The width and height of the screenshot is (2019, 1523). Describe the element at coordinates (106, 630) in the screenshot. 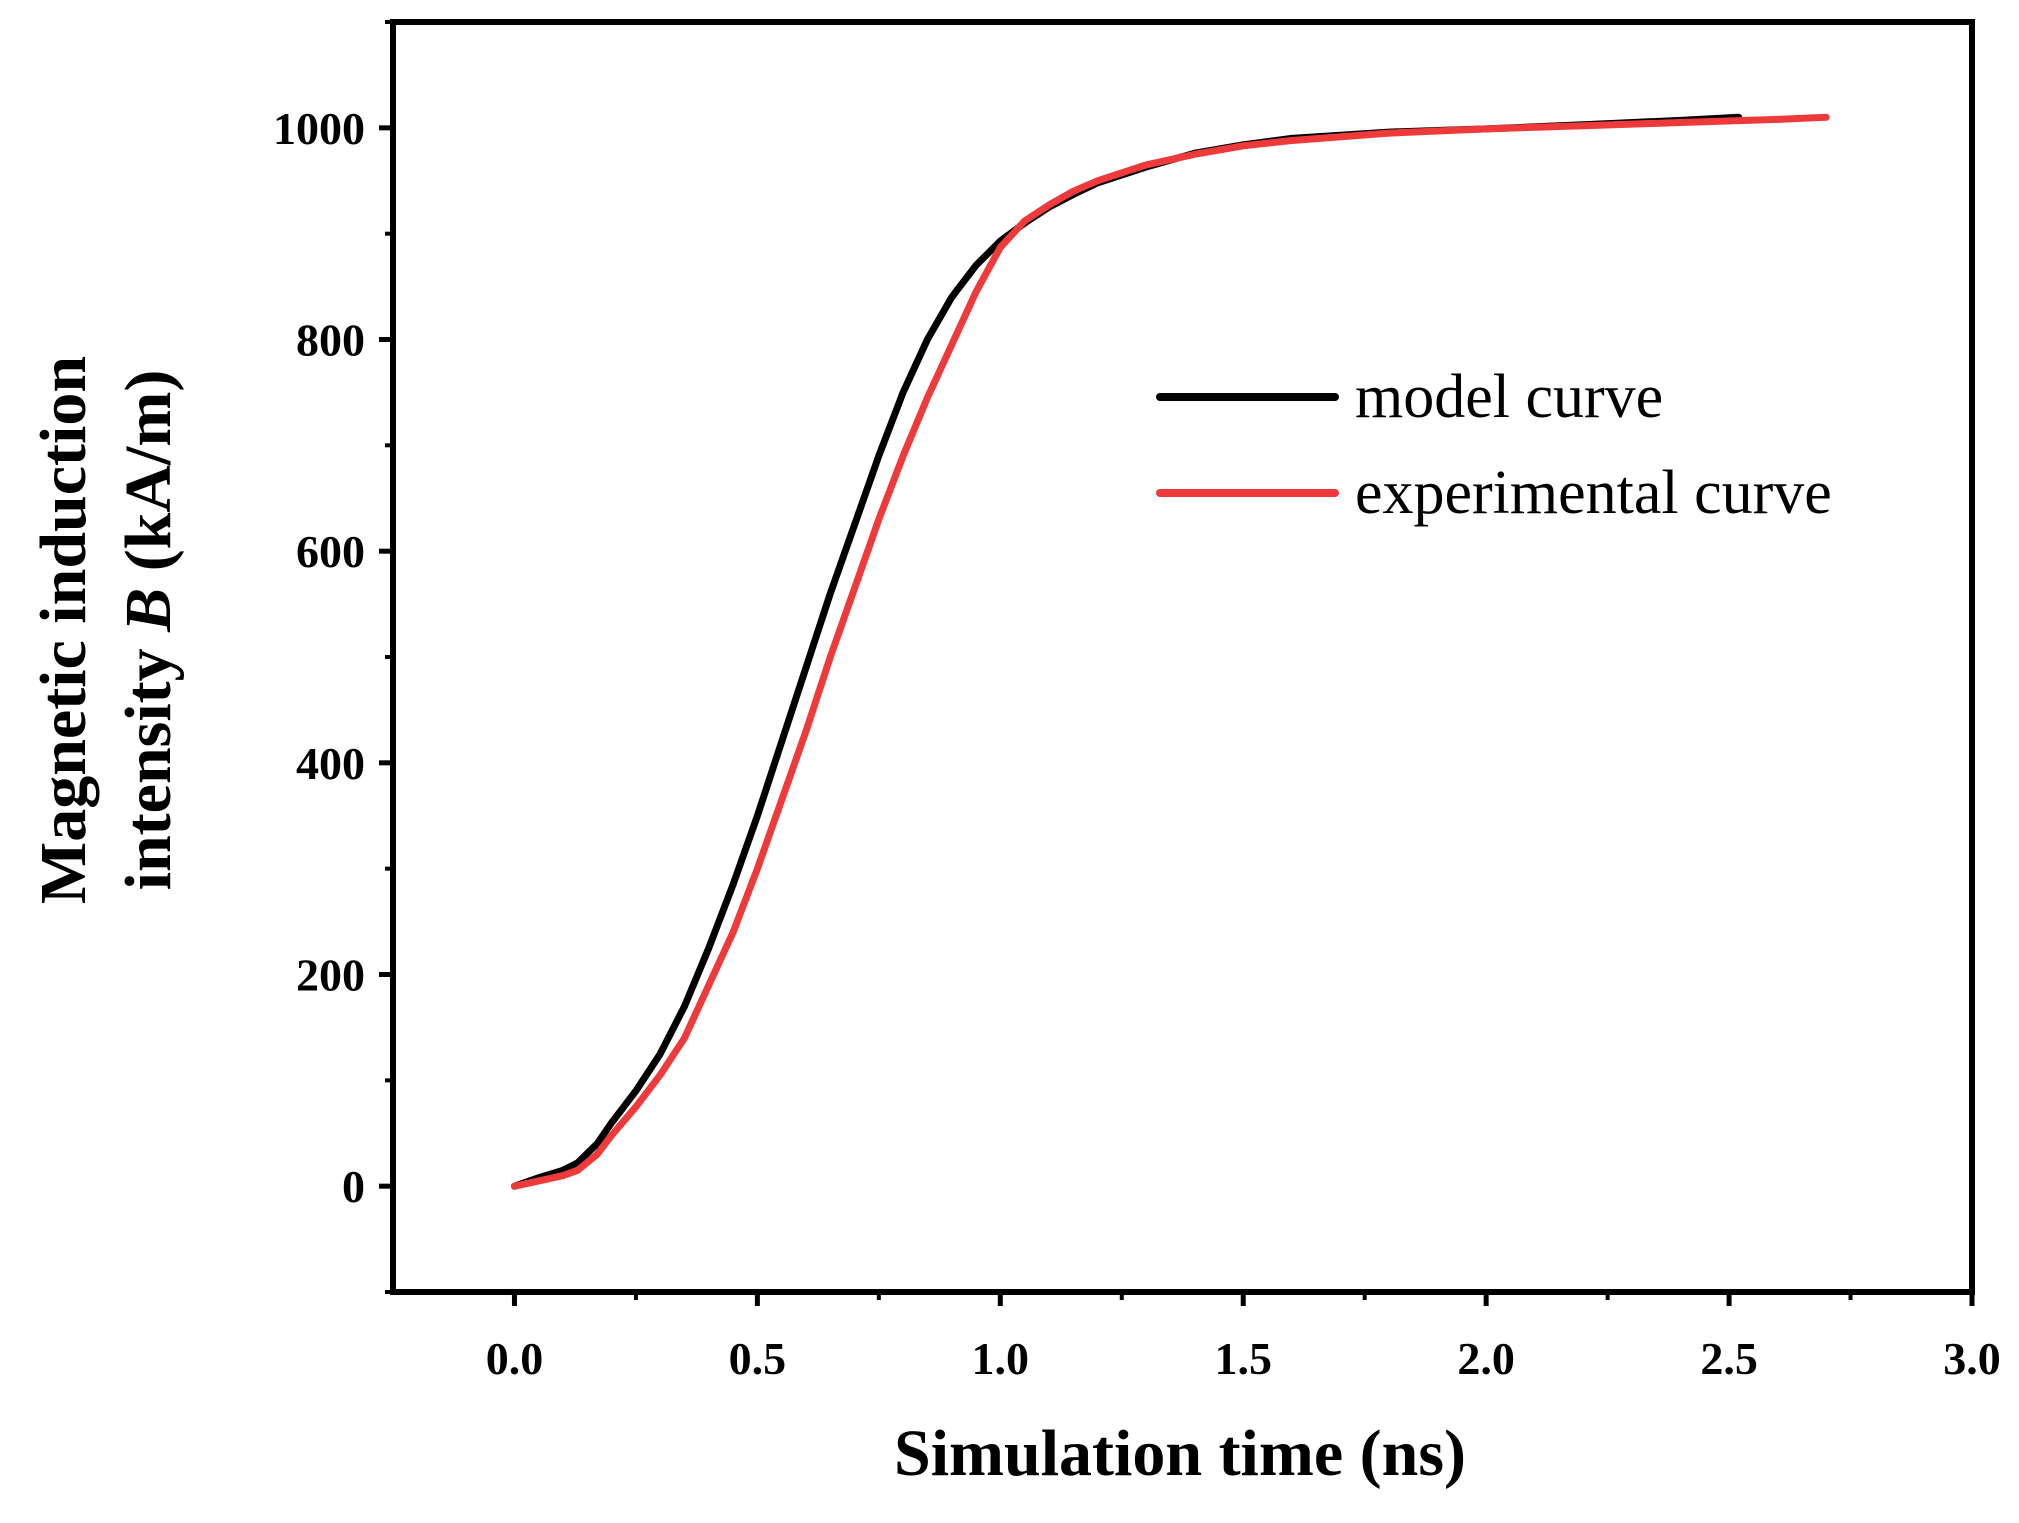

I see `y-axis-title: Magnetic induction intensity B (kA/m)` at that location.